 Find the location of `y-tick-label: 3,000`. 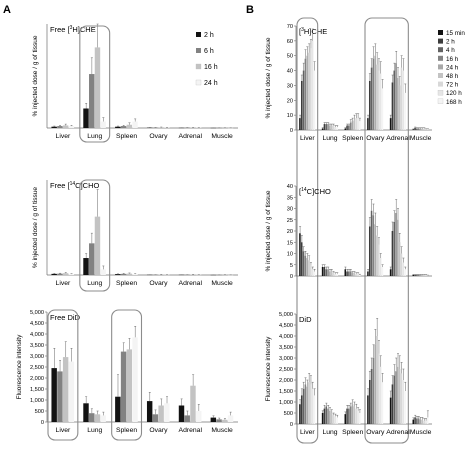

y-tick-label: 3,000 is located at coordinates (37, 357).